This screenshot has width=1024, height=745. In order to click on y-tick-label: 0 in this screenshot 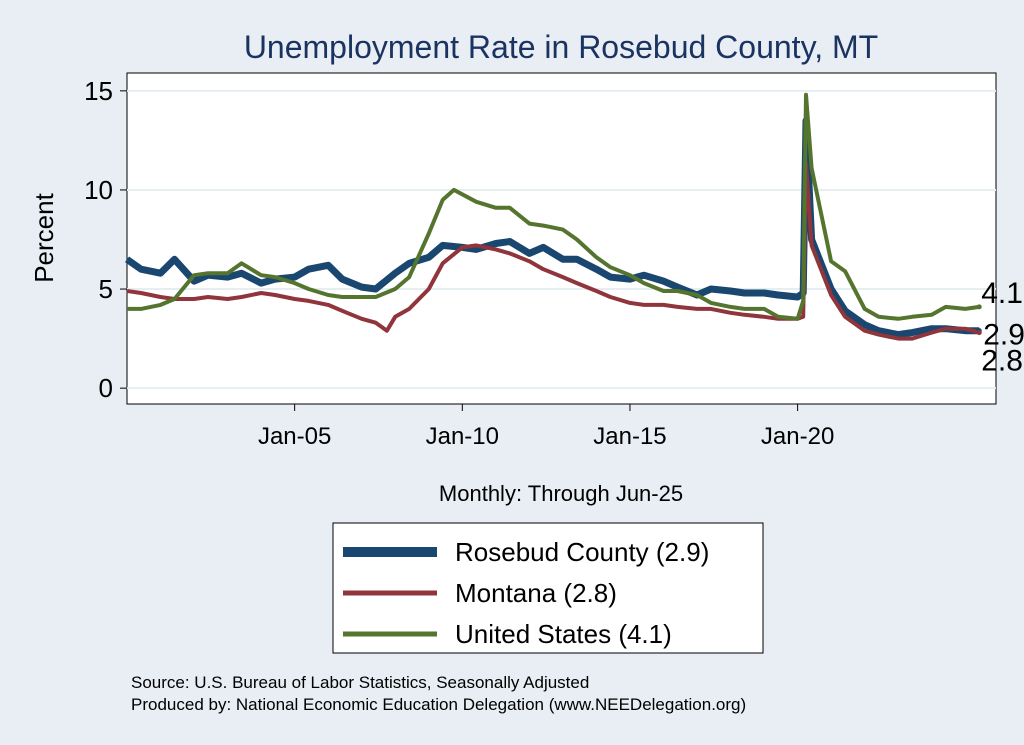, I will do `click(106, 388)`.